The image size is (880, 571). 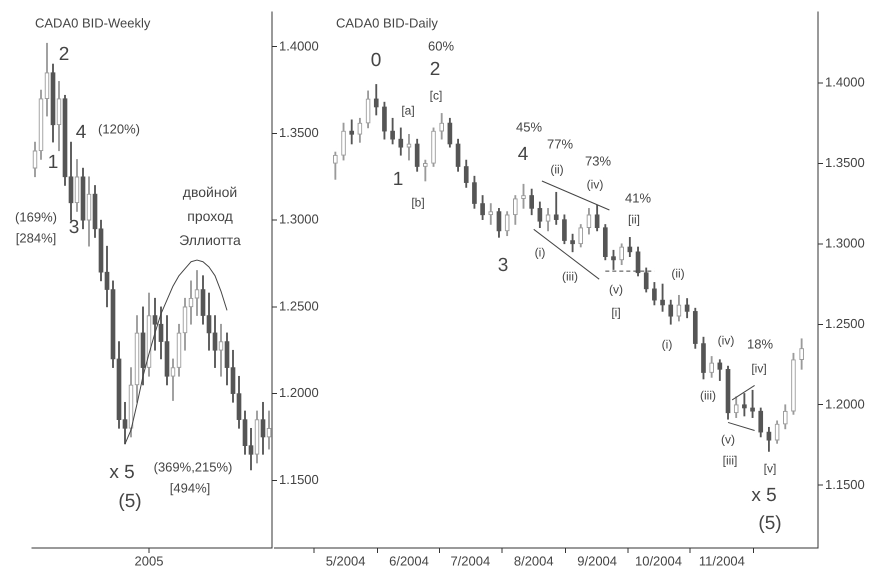 I want to click on annotation: 18%, so click(x=760, y=344).